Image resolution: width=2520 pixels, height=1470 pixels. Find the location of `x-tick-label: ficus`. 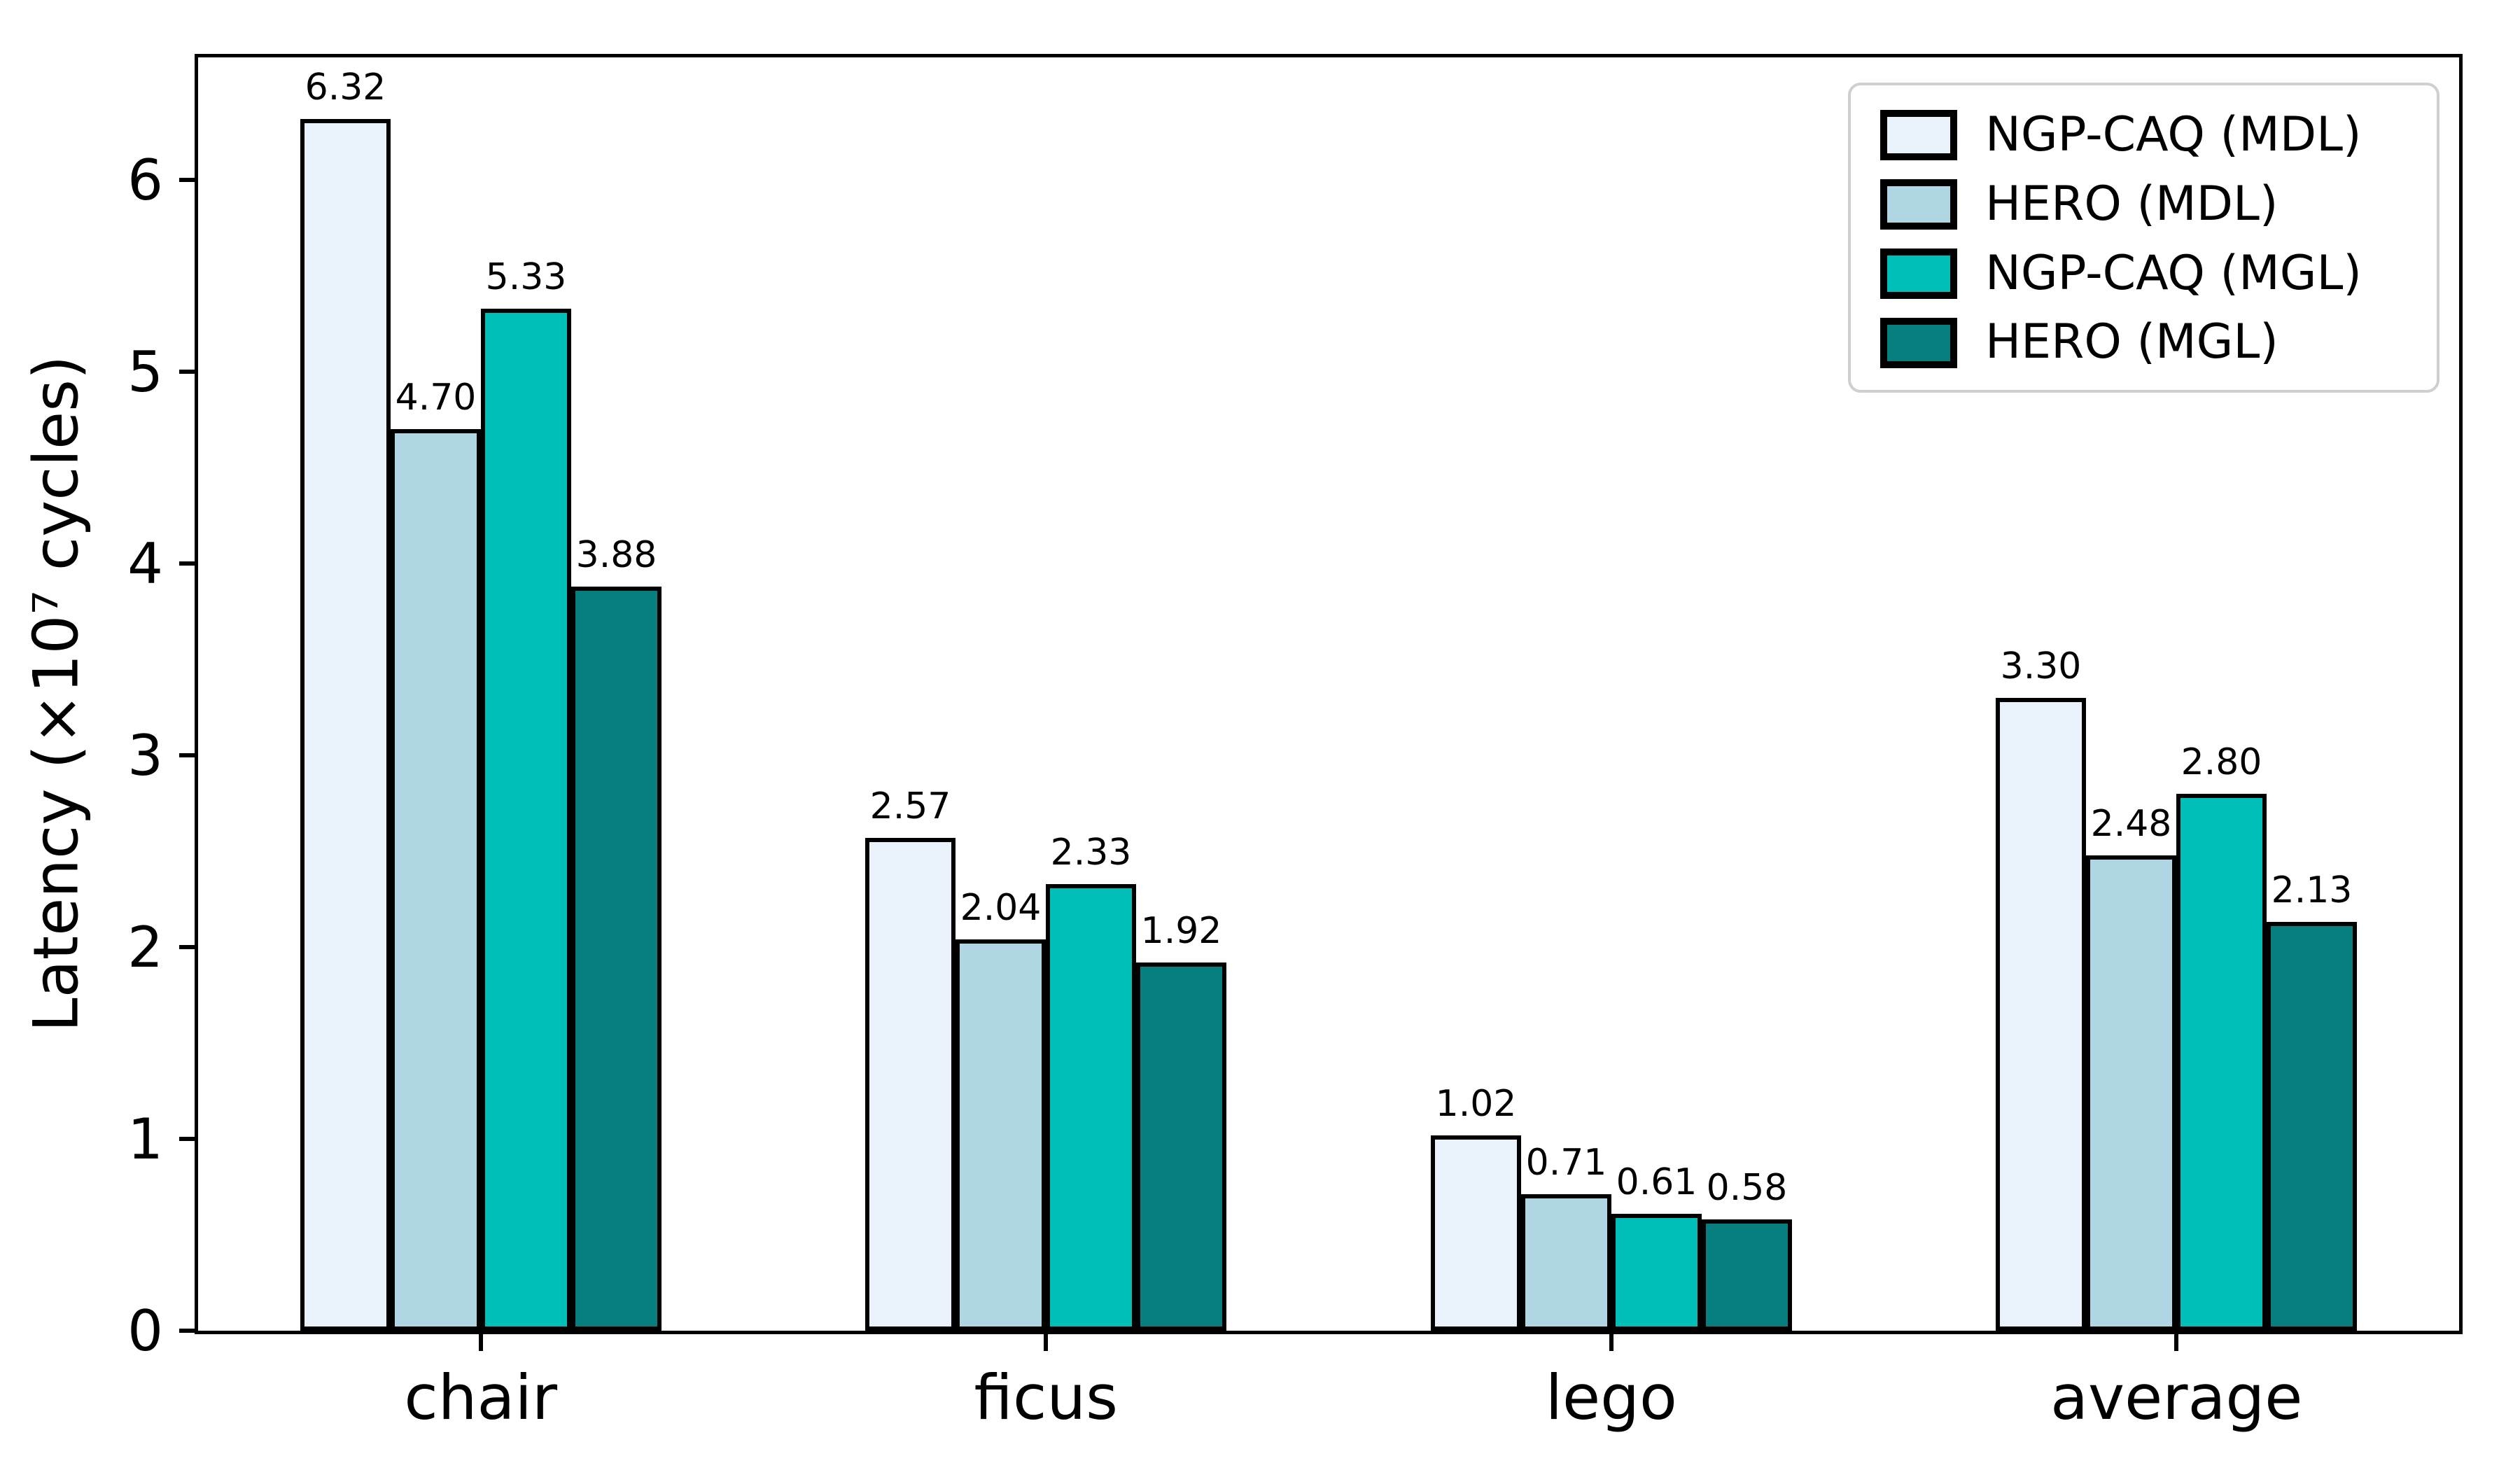

x-tick-label: ficus is located at coordinates (1046, 1398).